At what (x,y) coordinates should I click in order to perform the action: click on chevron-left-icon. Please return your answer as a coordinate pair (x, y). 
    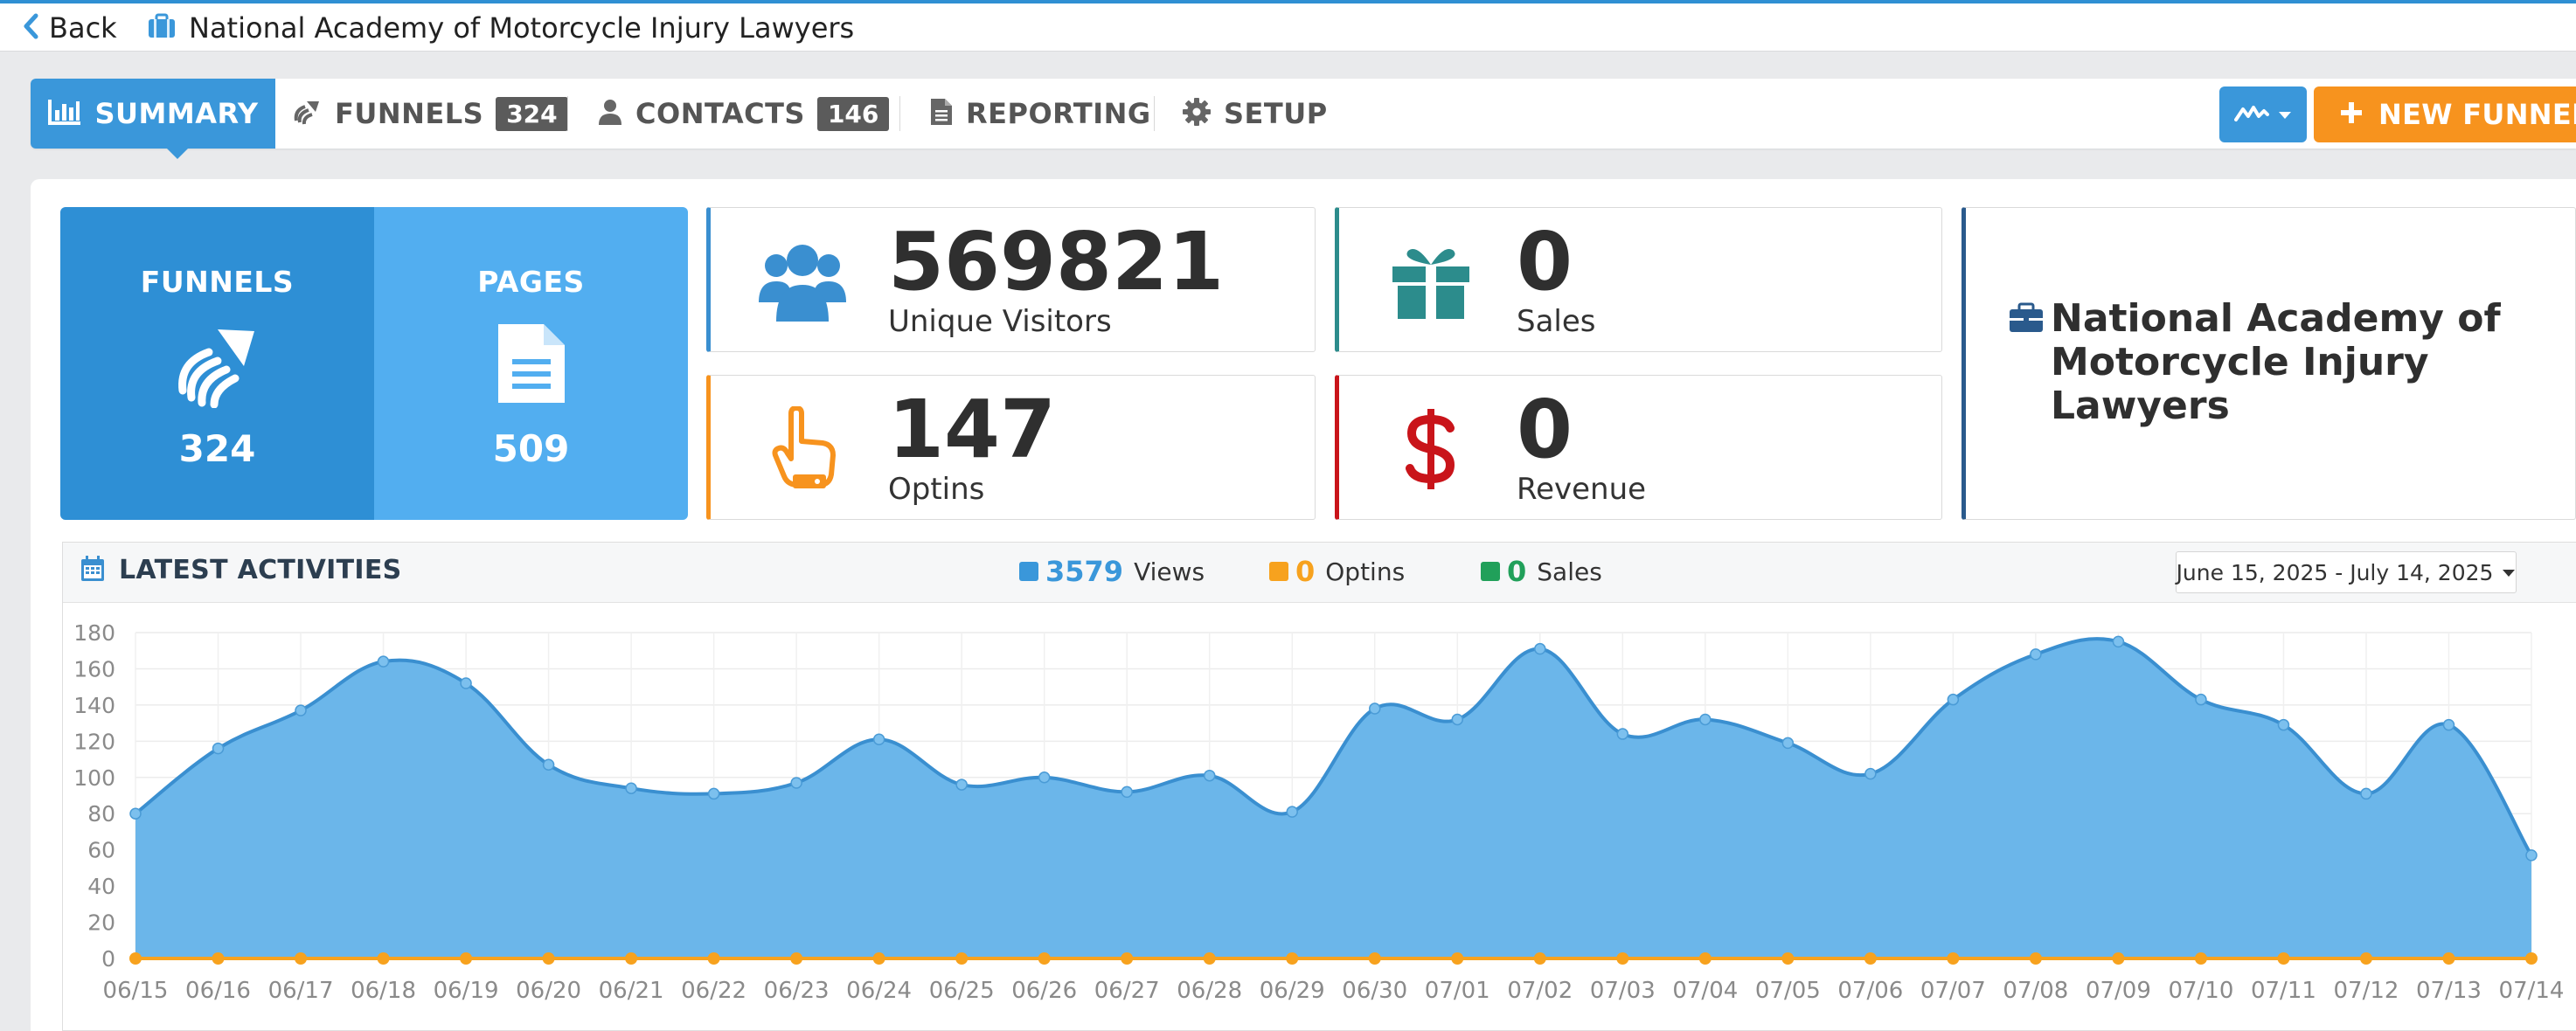
    Looking at the image, I should click on (31, 28).